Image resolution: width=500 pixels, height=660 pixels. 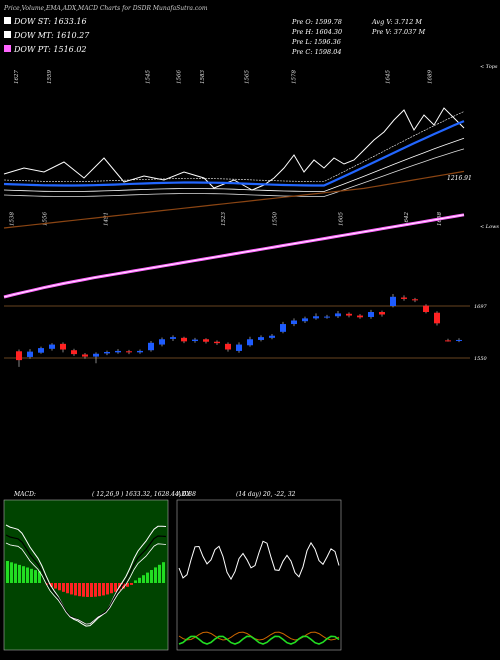 I want to click on ema-dotted-line, so click(x=234, y=146).